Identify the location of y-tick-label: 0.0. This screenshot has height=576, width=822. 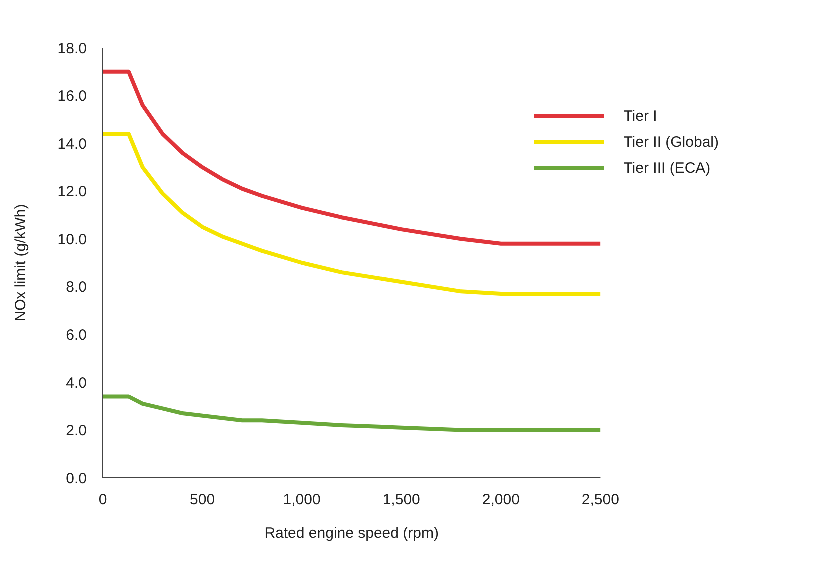
(76, 479).